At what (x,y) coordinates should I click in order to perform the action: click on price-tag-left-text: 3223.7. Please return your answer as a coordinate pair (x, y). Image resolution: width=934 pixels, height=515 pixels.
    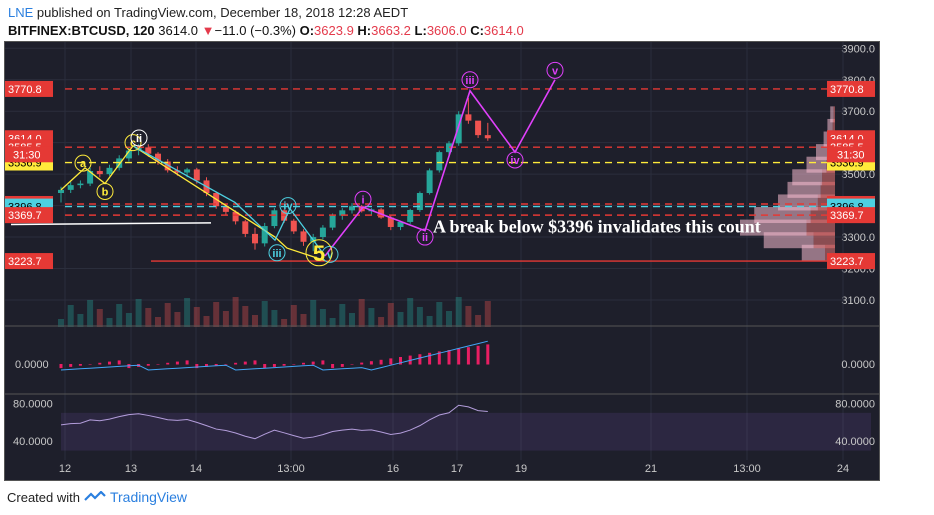
    Looking at the image, I should click on (25, 262).